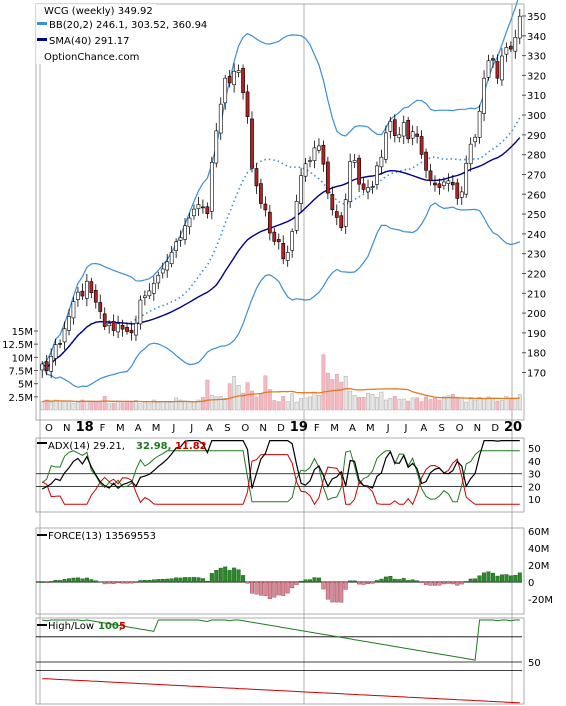 The width and height of the screenshot is (566, 706). Describe the element at coordinates (49, 428) in the screenshot. I see `x-tick-label: O` at that location.